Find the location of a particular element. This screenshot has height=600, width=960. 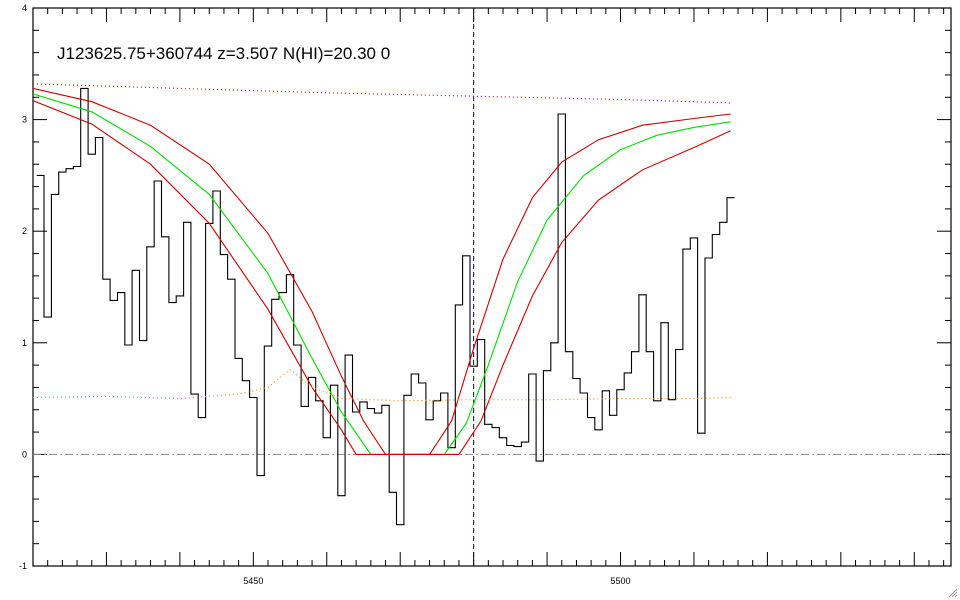

resize-grip-icon is located at coordinates (952, 592).